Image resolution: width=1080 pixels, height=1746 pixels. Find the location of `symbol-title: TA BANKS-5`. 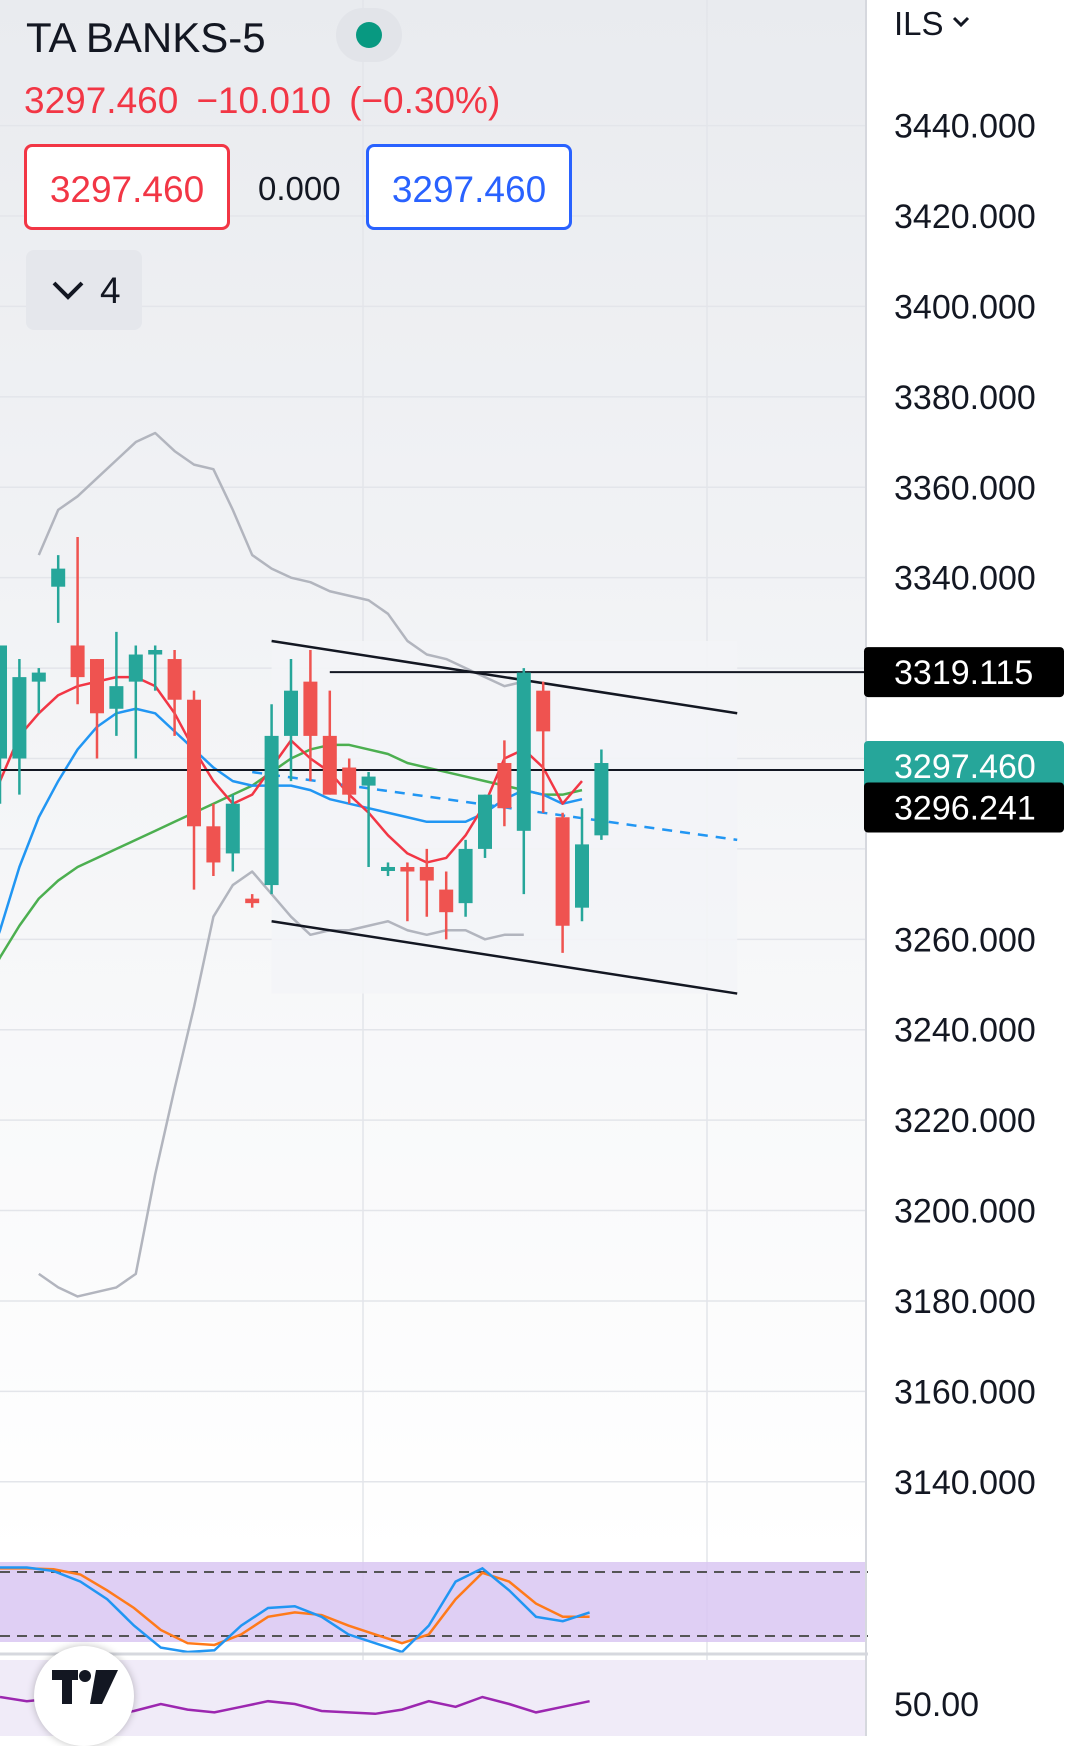

symbol-title: TA BANKS-5 is located at coordinates (146, 37).